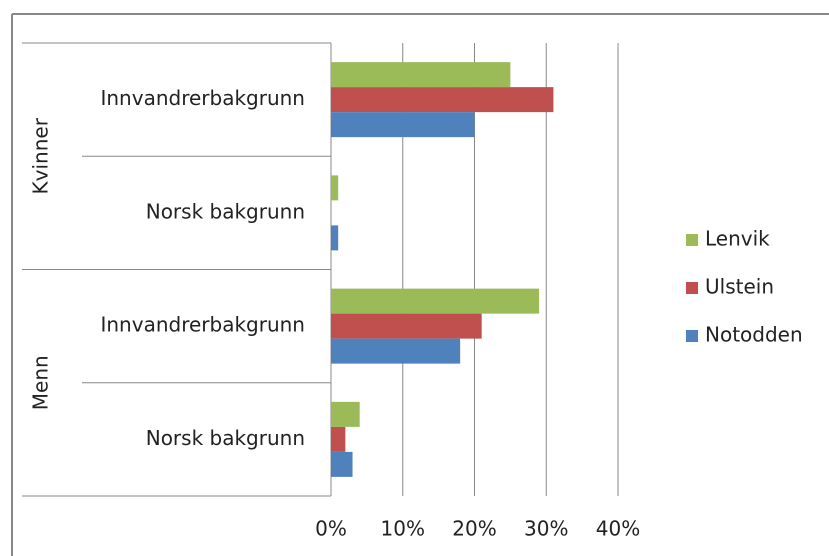 The image size is (829, 556). I want to click on legend-label: Lenvik, so click(737, 239).